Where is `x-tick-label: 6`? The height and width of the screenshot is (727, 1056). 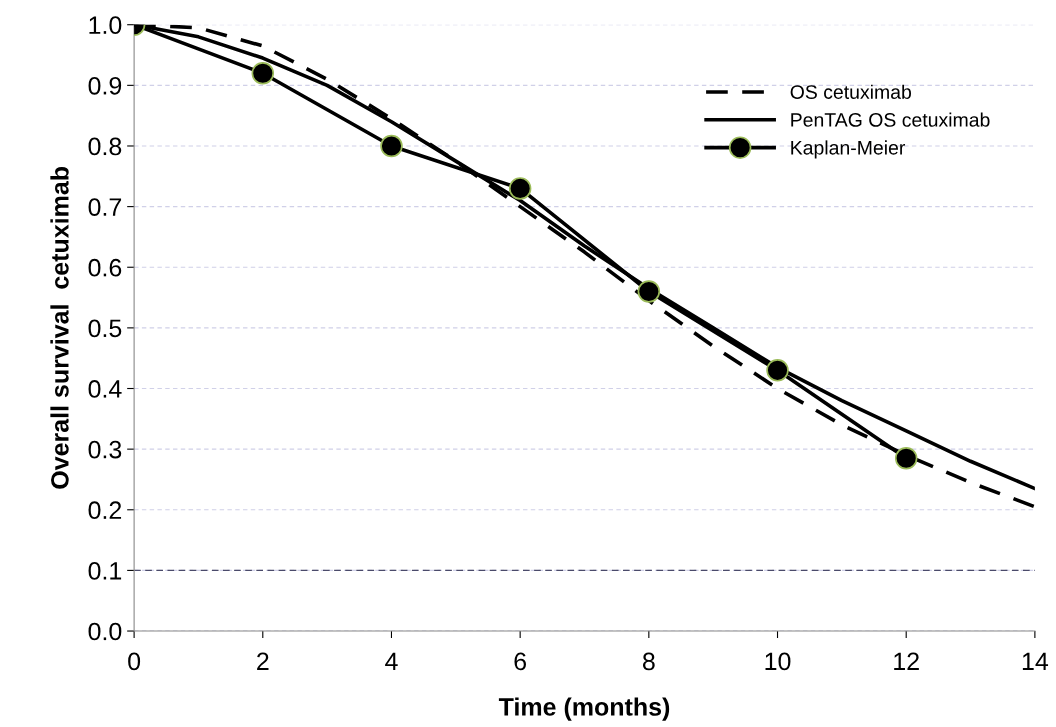 x-tick-label: 6 is located at coordinates (520, 661).